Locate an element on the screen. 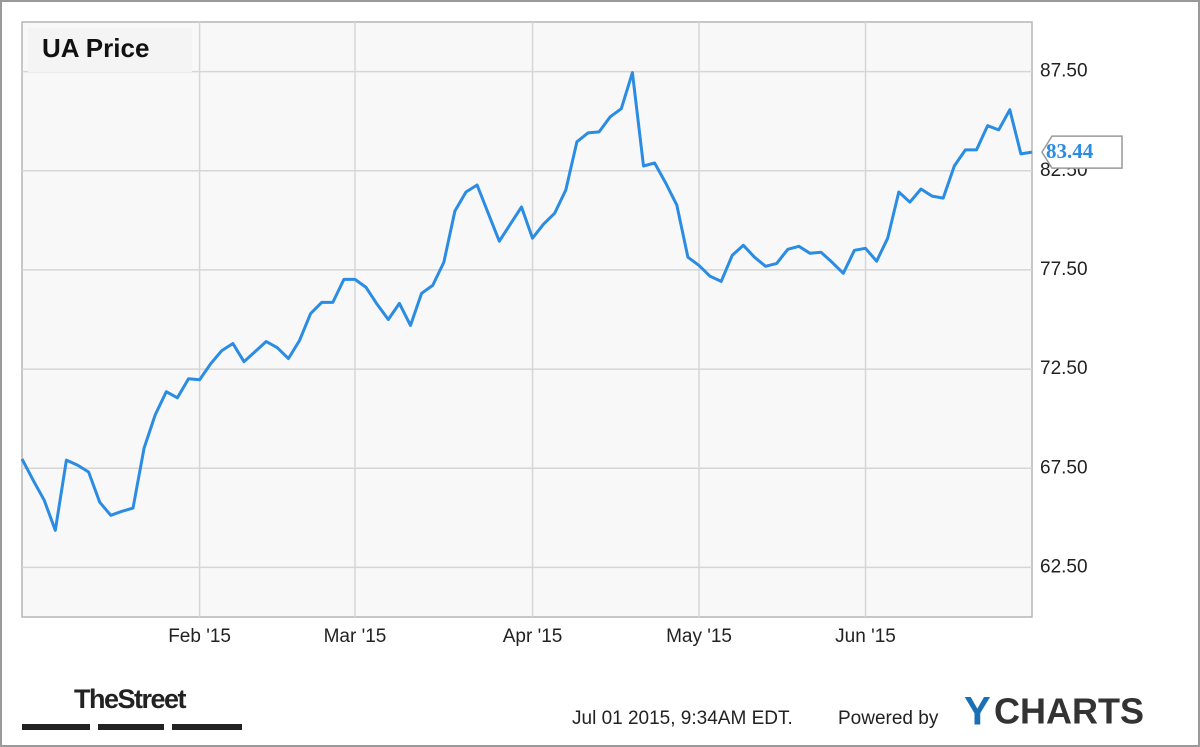 The image size is (1200, 747). chart-title: UA Price is located at coordinates (95, 48).